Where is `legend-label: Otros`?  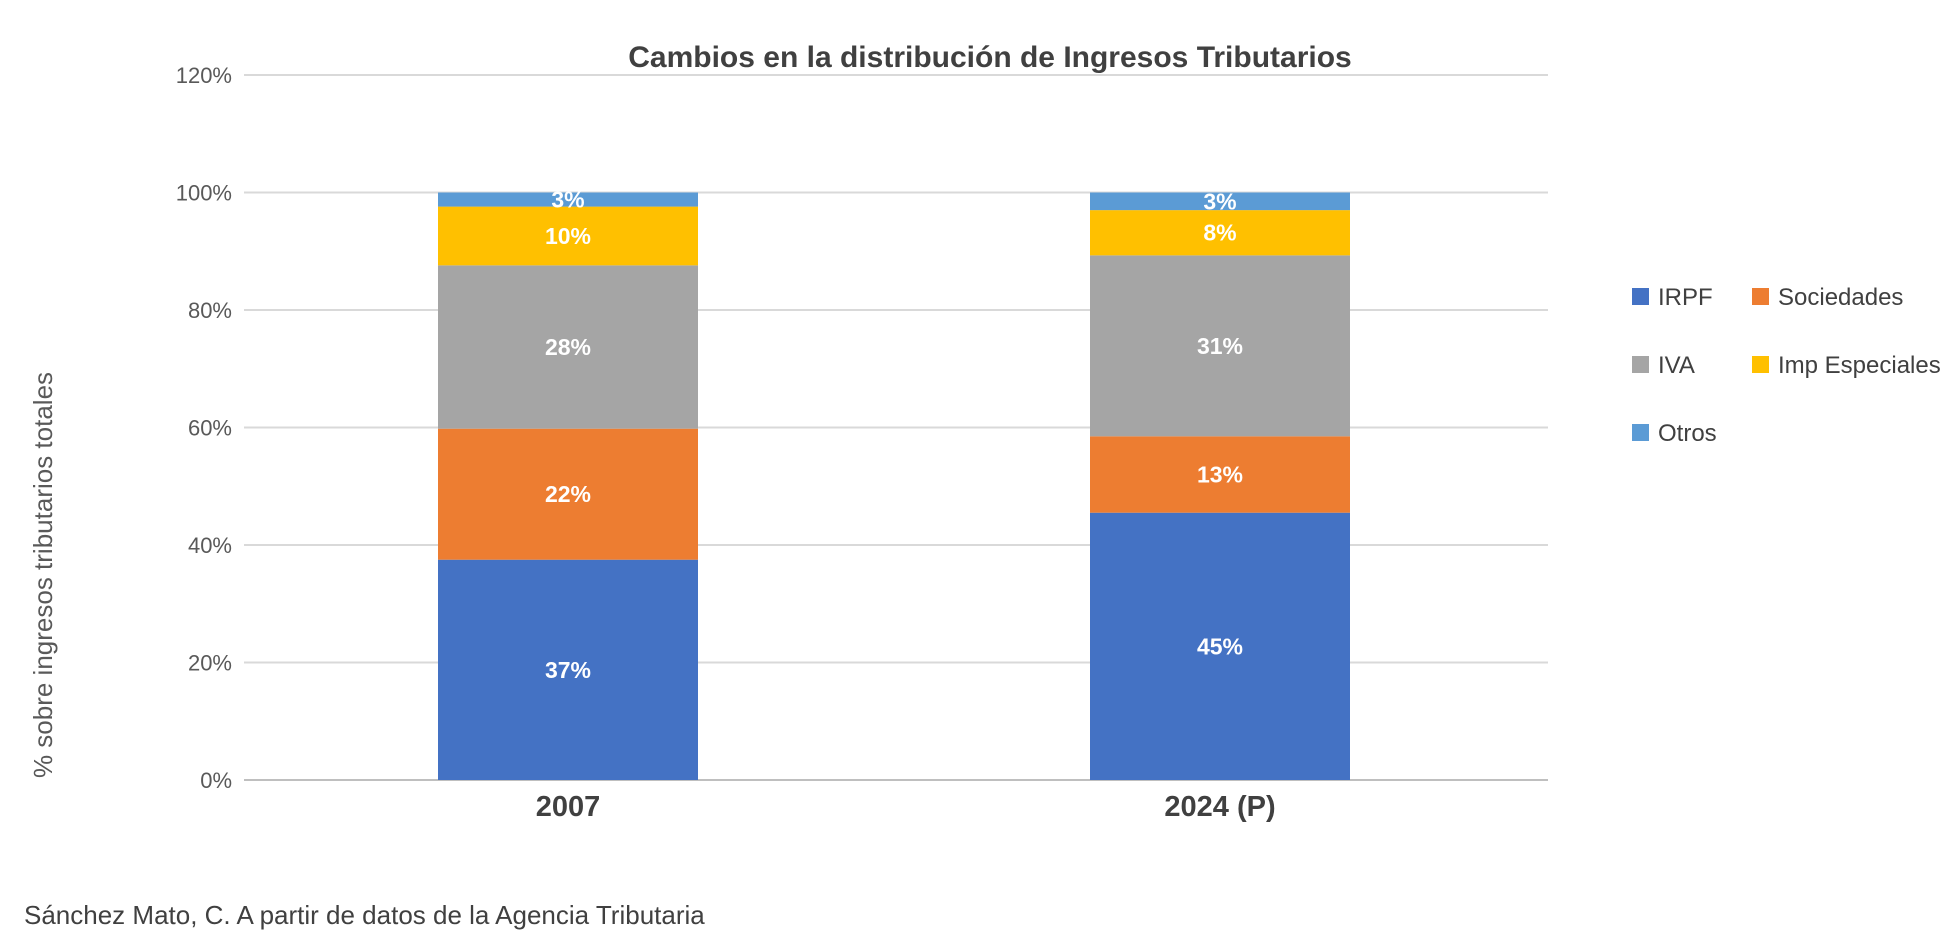 legend-label: Otros is located at coordinates (1687, 433).